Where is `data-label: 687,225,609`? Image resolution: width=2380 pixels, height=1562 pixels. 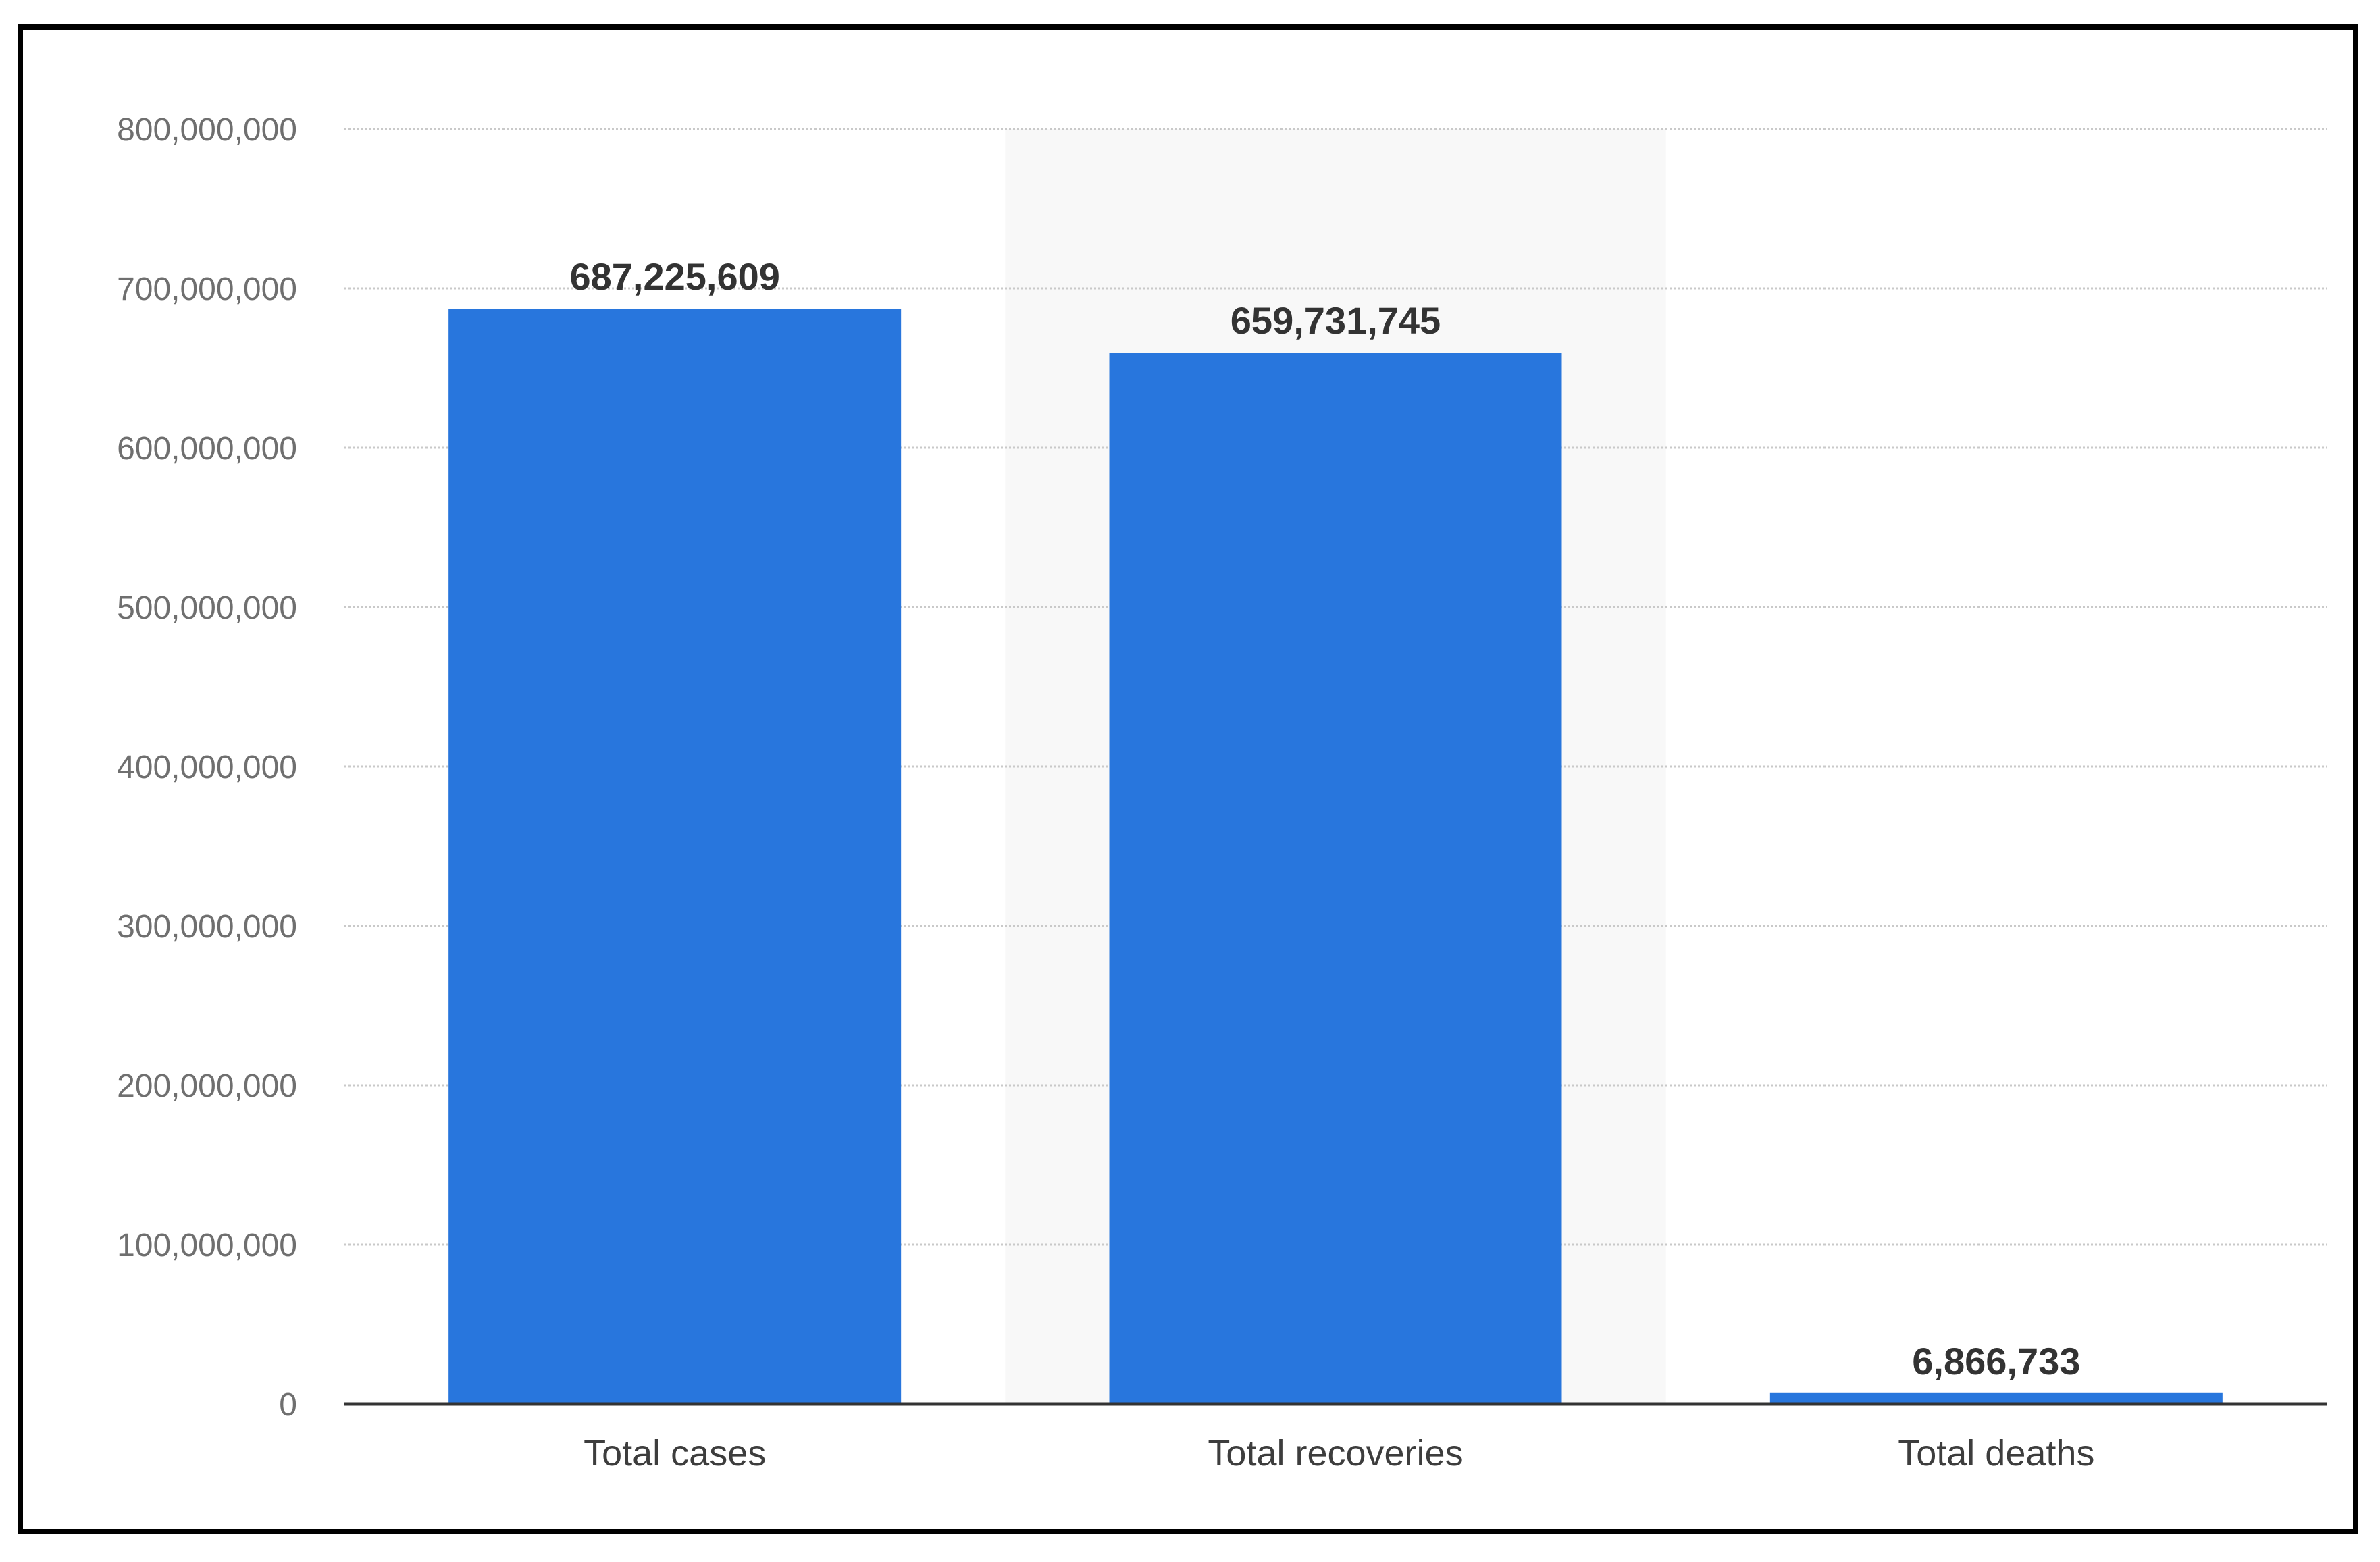 data-label: 687,225,609 is located at coordinates (674, 276).